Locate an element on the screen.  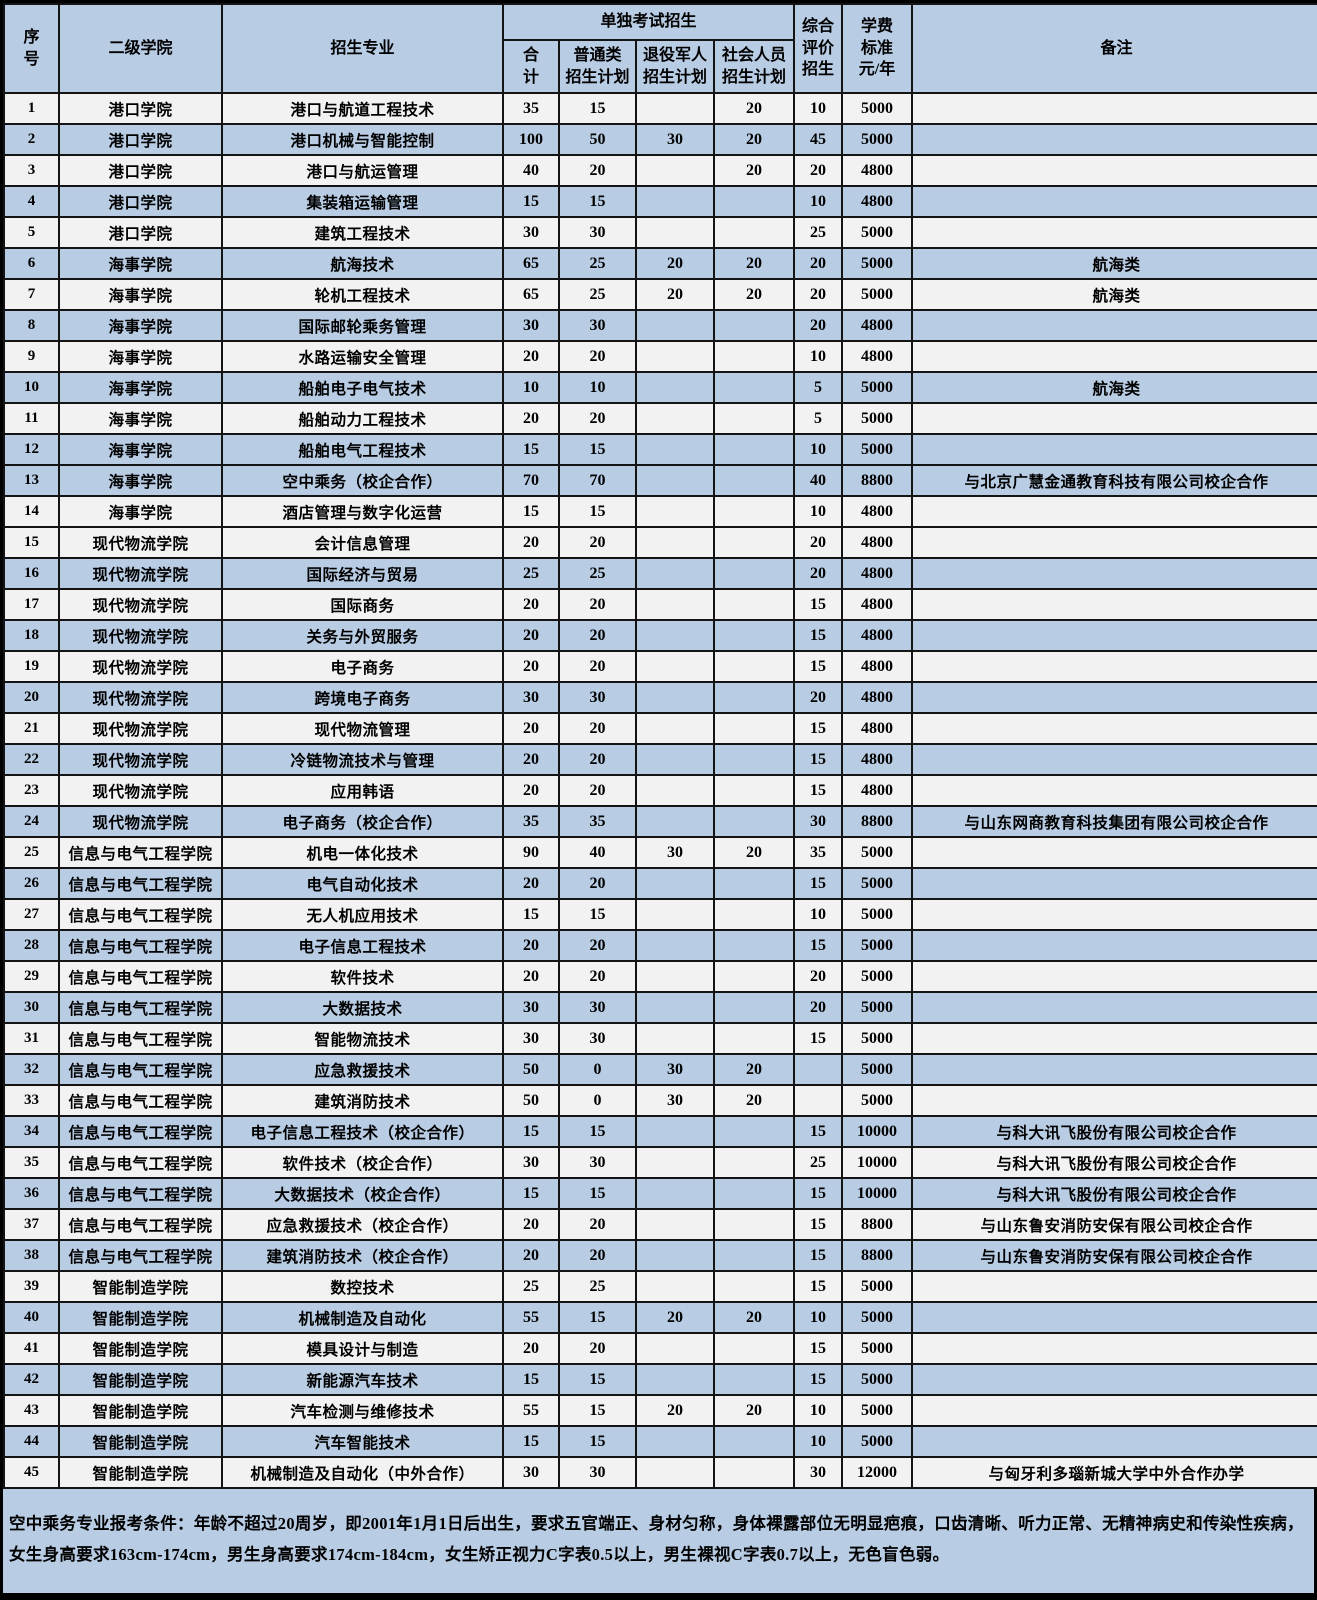
cell-no: 15 is located at coordinates (31, 542).